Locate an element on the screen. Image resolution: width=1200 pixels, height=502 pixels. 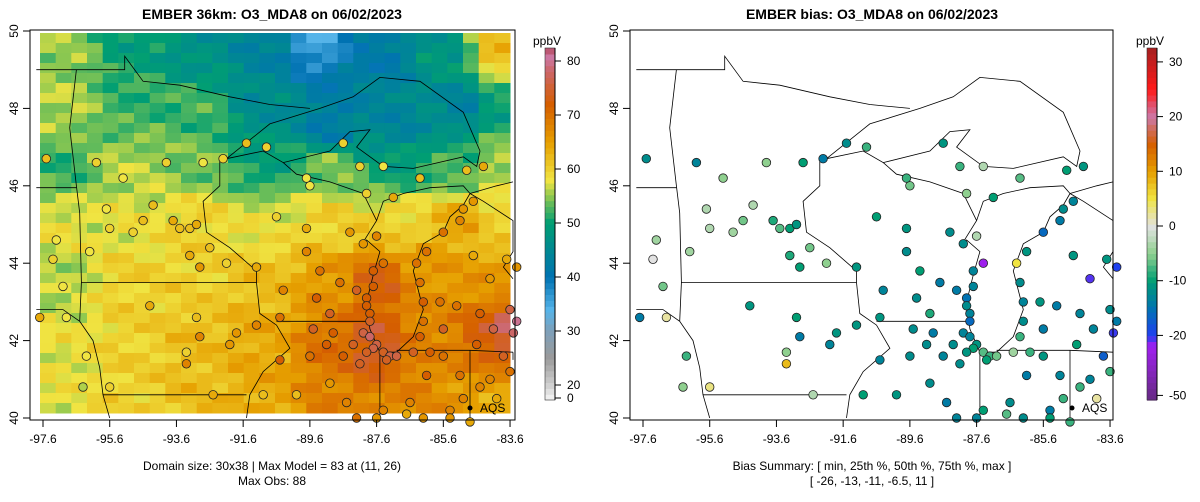
boundary-line is located at coordinates (673, 364).